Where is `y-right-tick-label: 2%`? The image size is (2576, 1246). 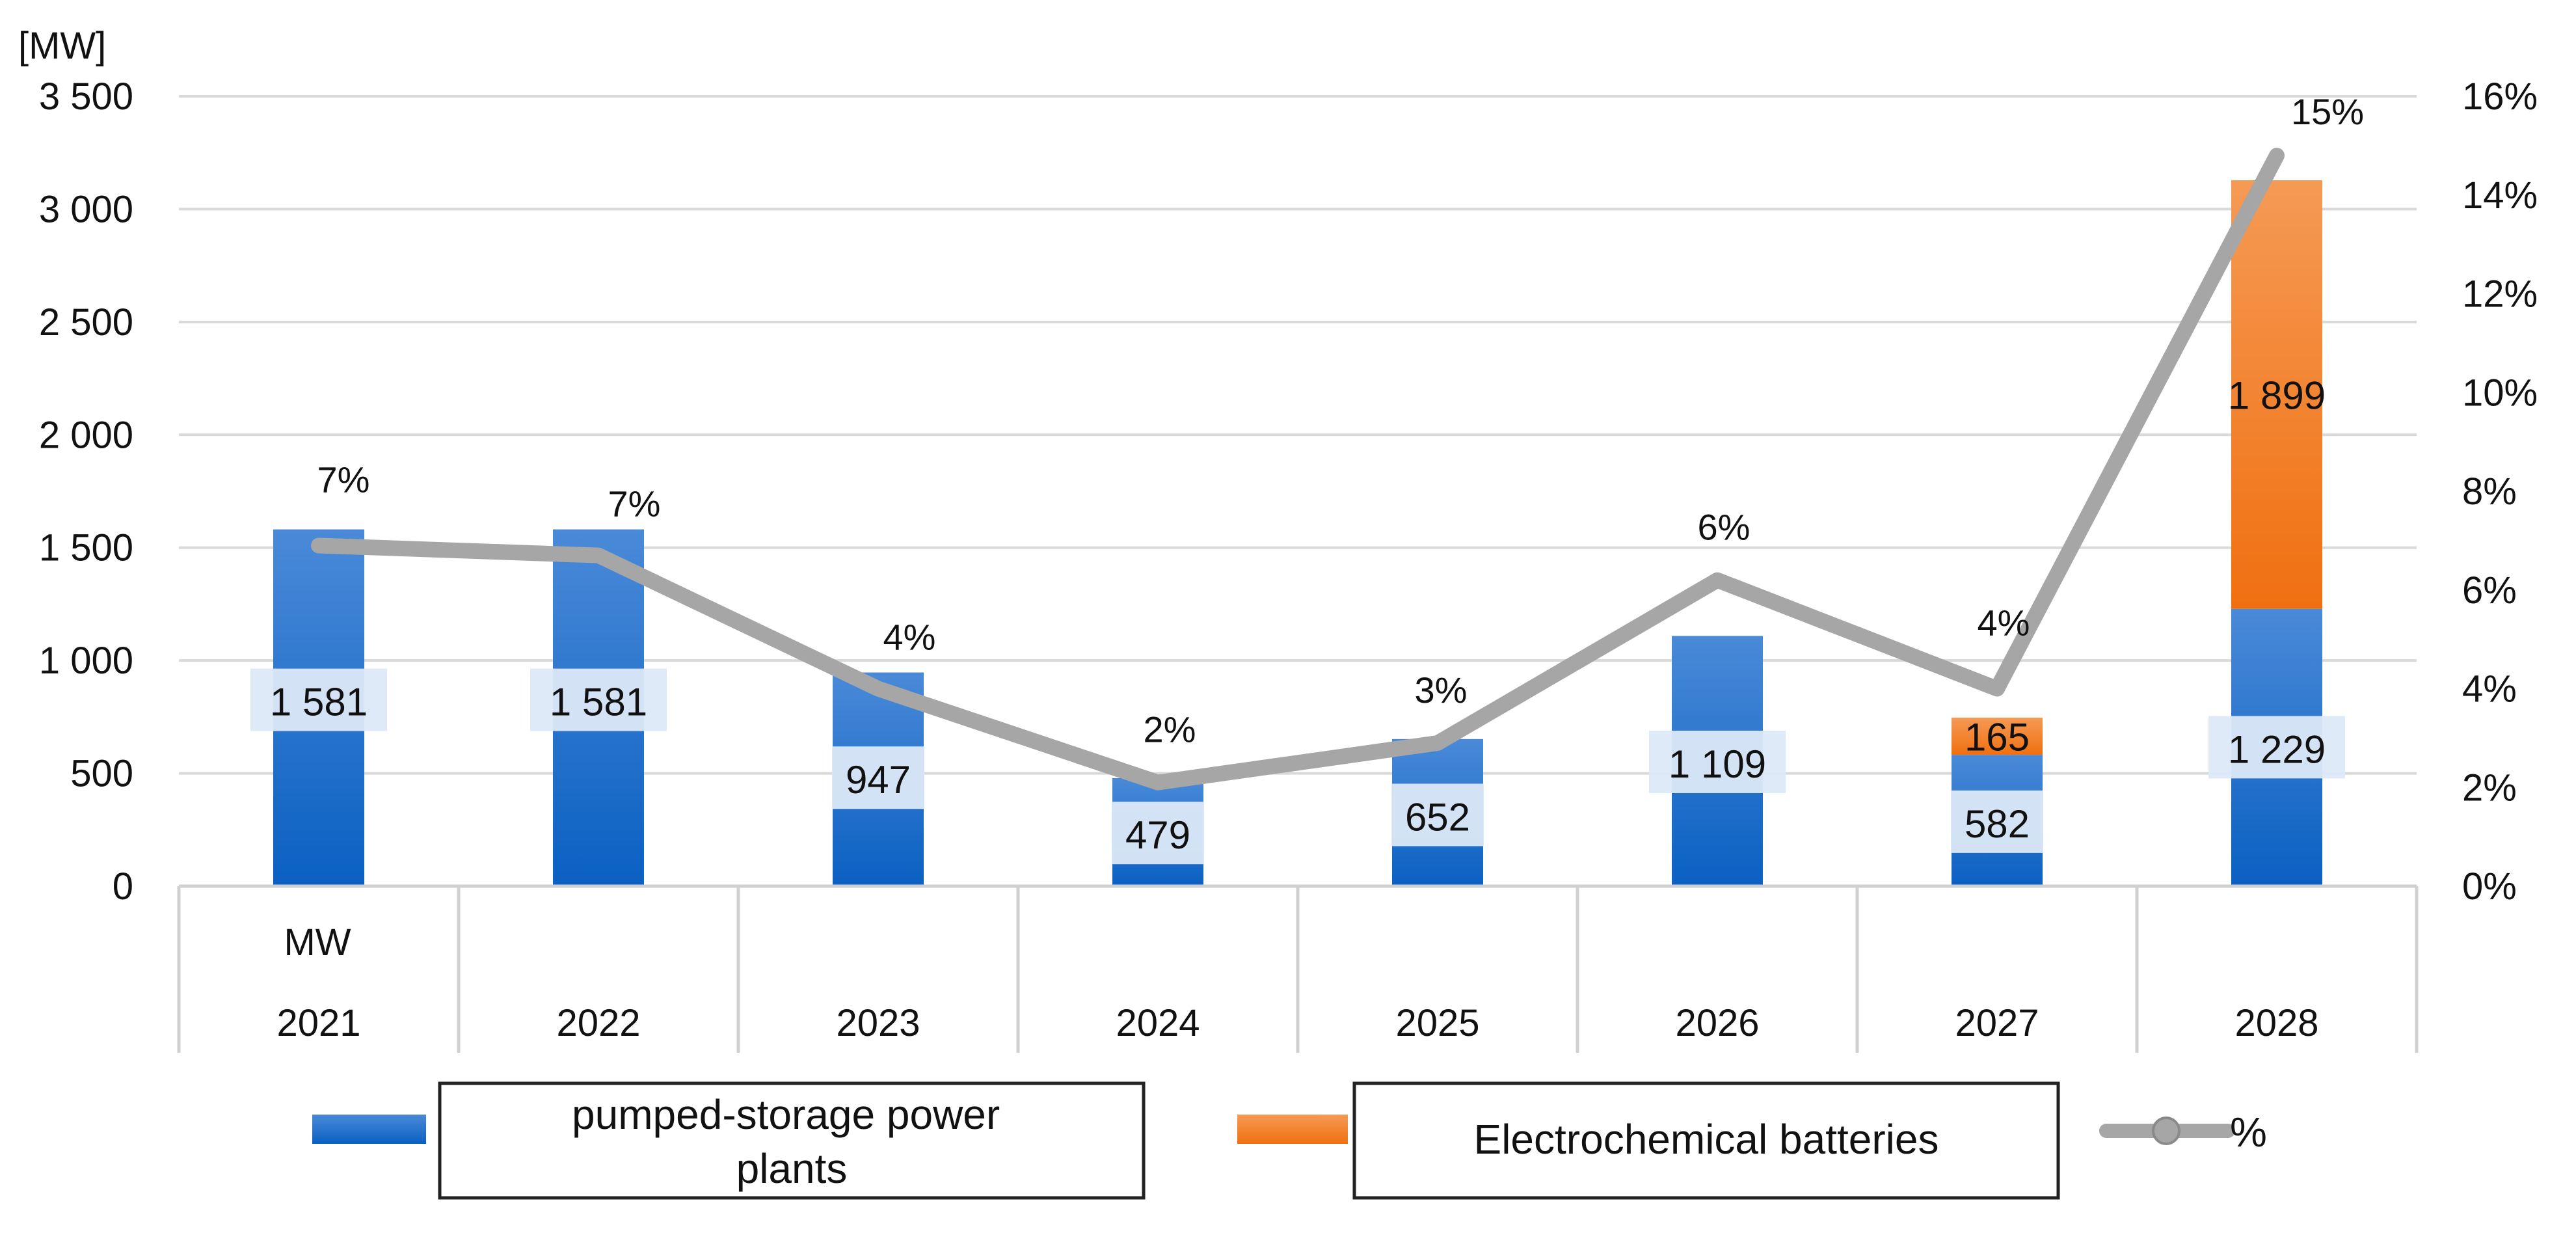
y-right-tick-label: 2% is located at coordinates (2489, 788).